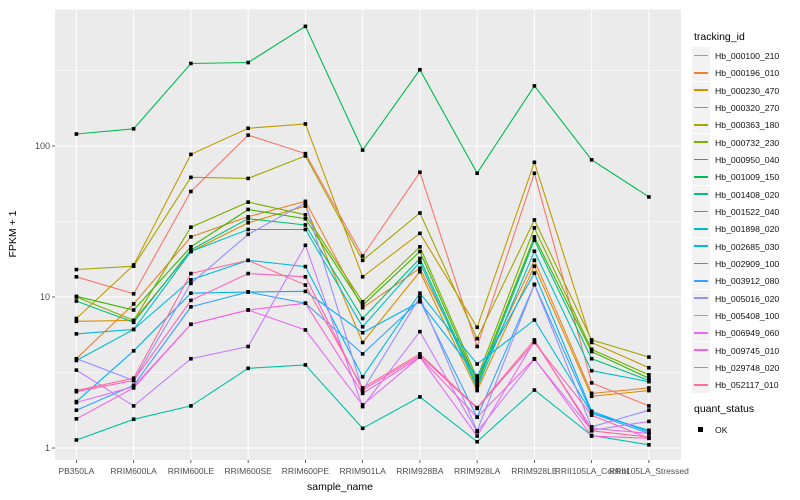 This screenshot has height=500, width=800. What do you see at coordinates (42, 145) in the screenshot?
I see `y-tick-label: 100` at bounding box center [42, 145].